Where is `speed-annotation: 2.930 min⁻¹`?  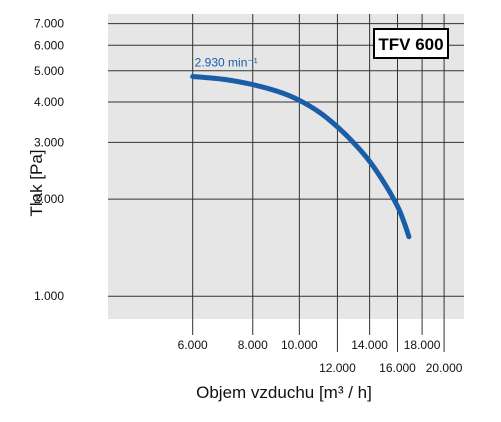 speed-annotation: 2.930 min⁻¹ is located at coordinates (226, 63).